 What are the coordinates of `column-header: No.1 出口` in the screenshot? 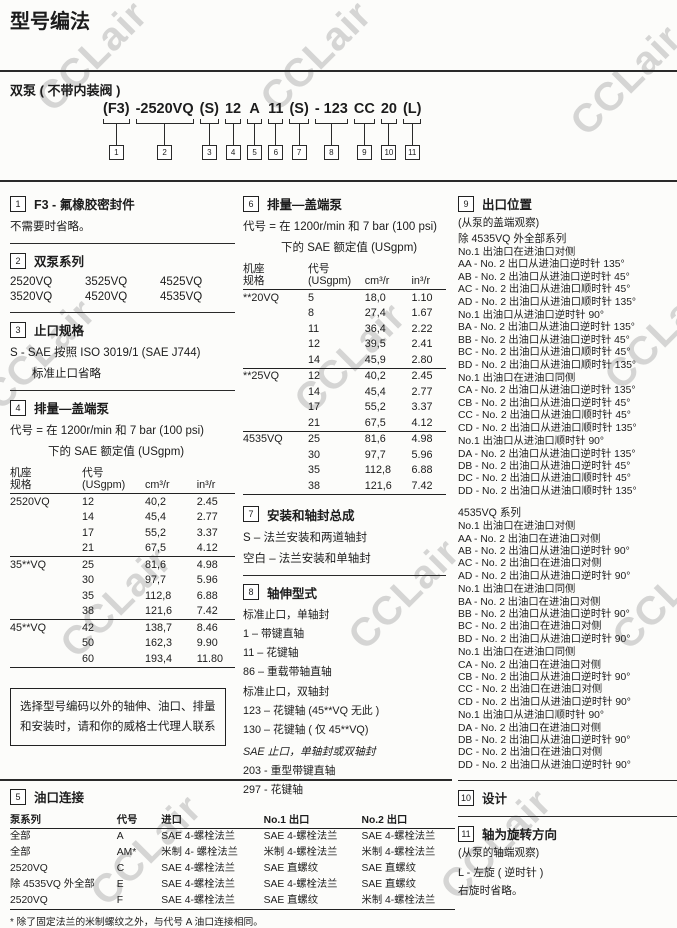 It's located at (312, 819).